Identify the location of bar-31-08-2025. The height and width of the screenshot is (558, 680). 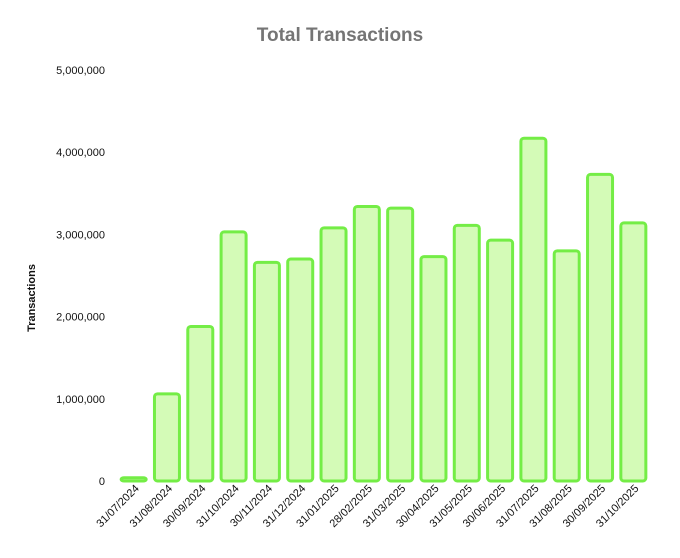
(566, 366).